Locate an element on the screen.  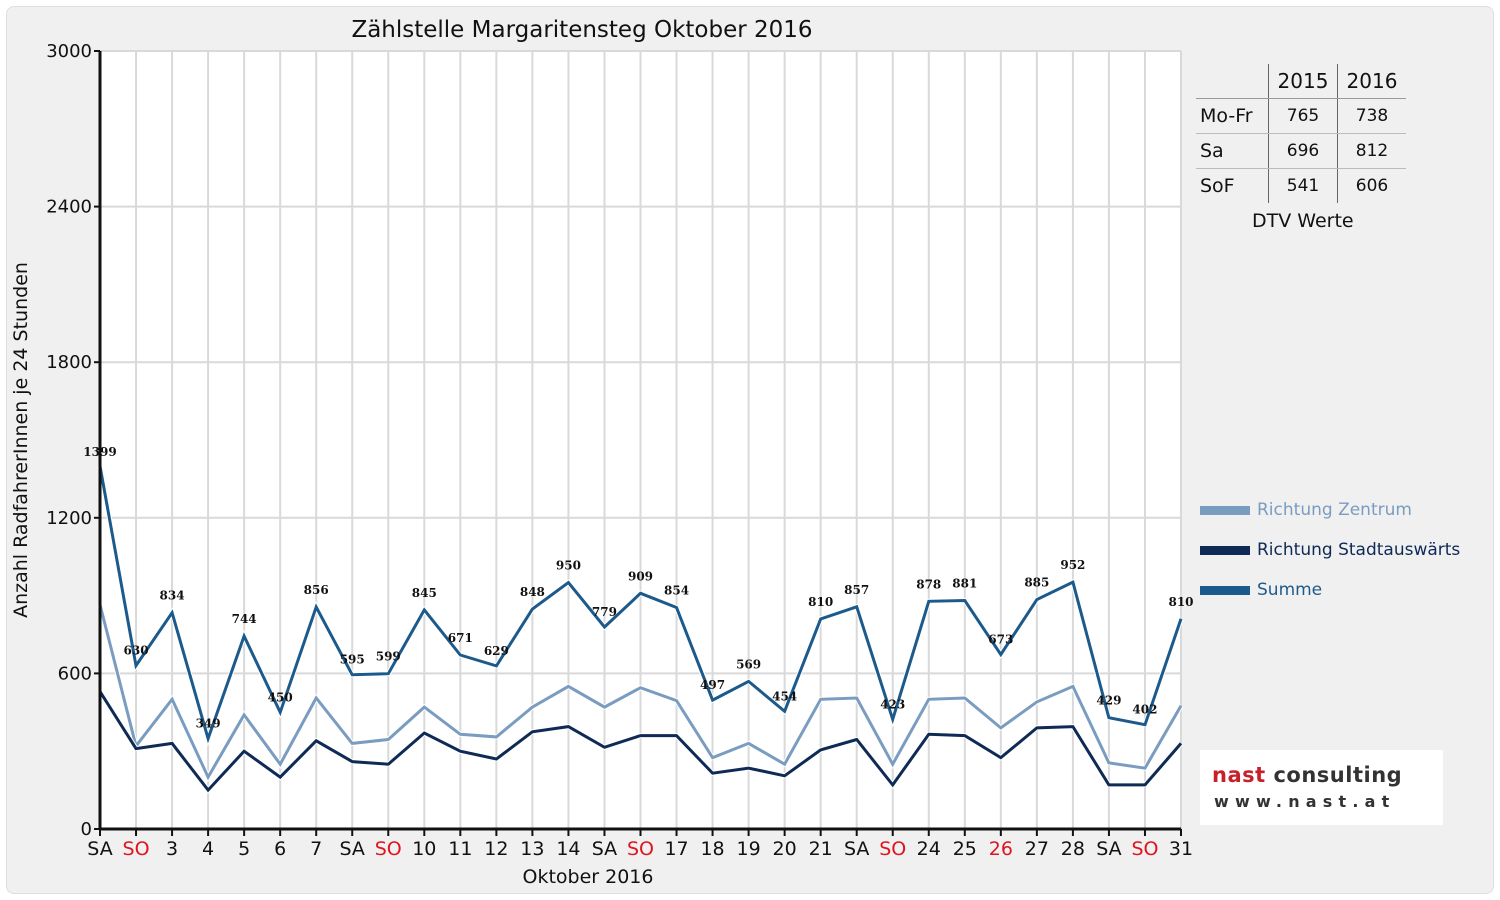
y-tick-label: 0 is located at coordinates (86, 829).